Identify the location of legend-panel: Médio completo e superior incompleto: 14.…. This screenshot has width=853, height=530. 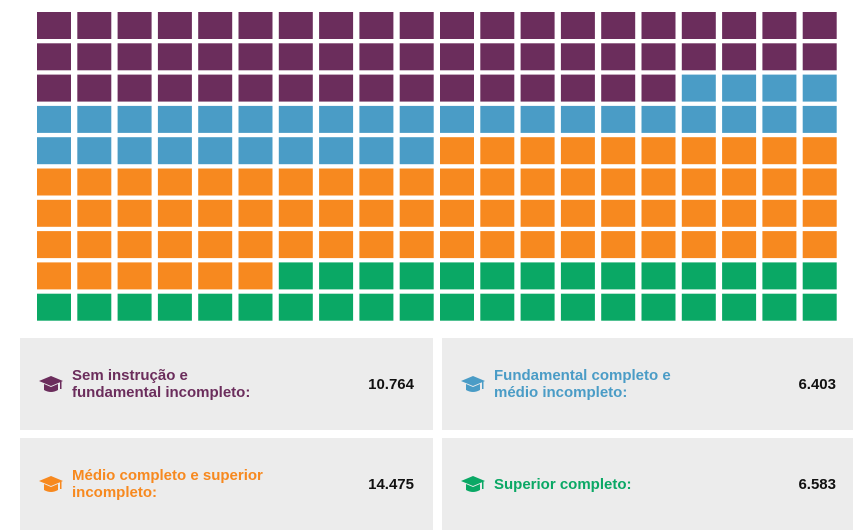
(226, 484).